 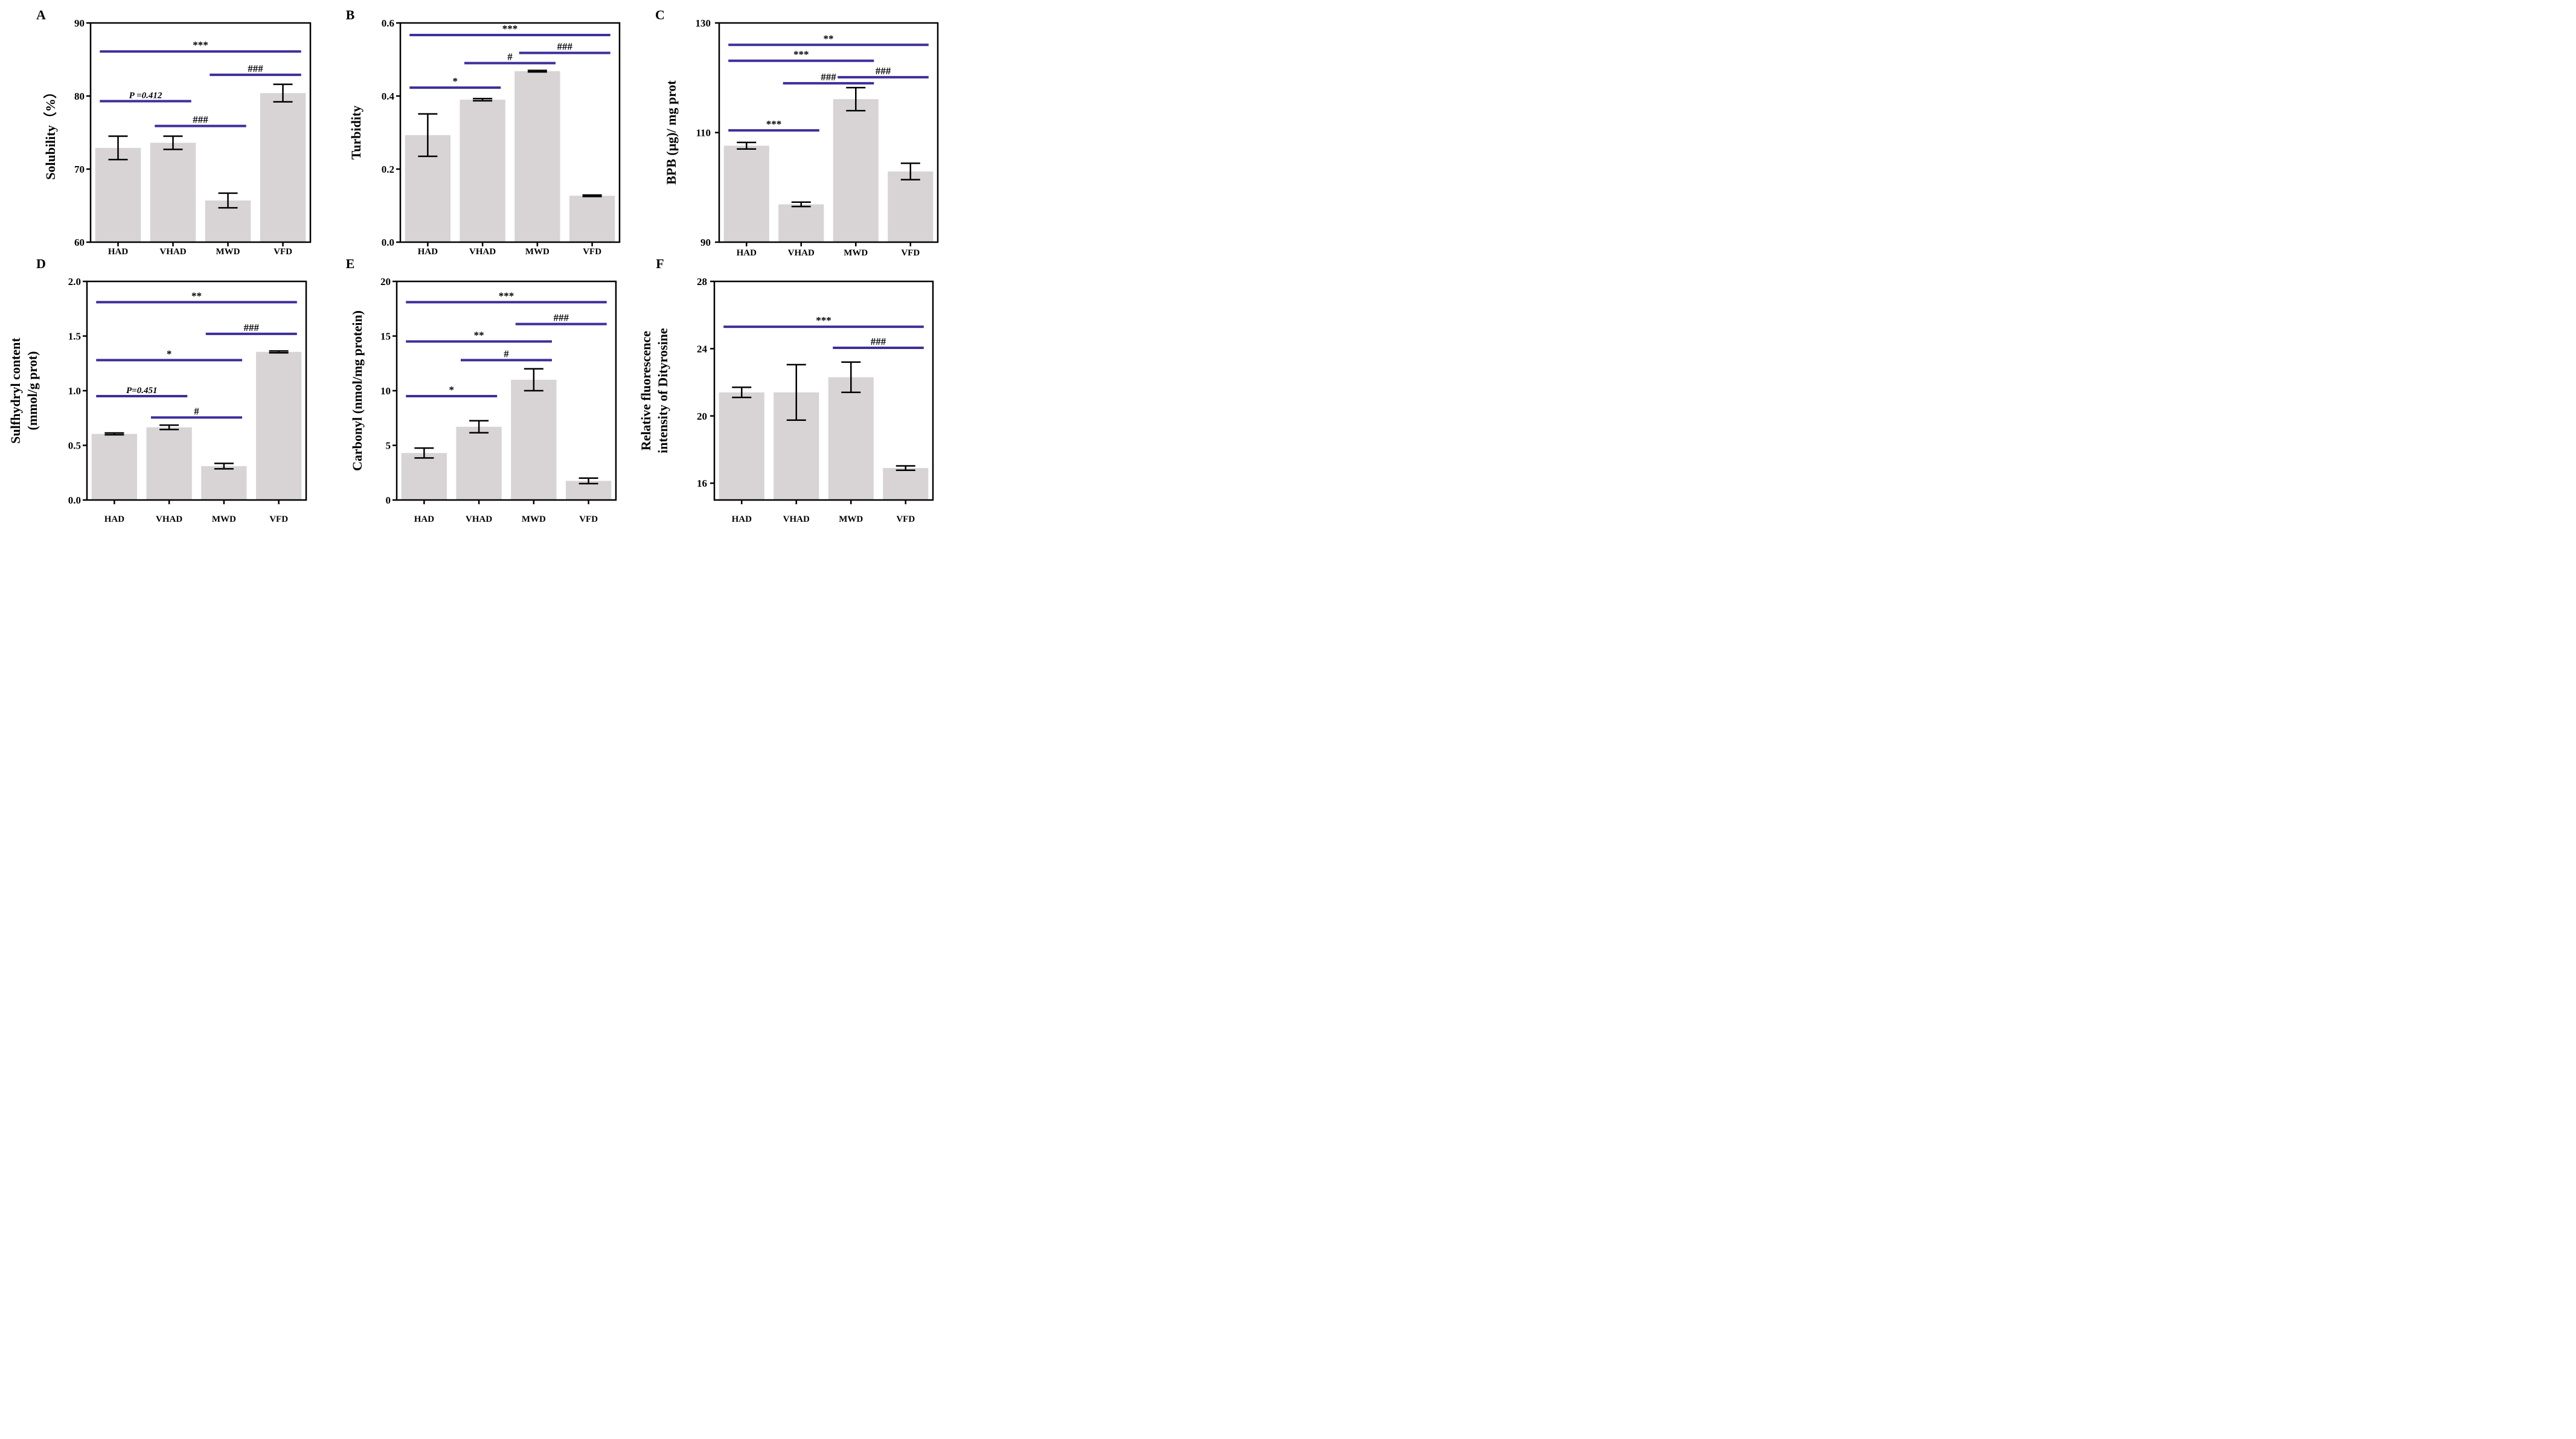 I want to click on y-tick-label-d: 1.5, so click(x=74, y=336).